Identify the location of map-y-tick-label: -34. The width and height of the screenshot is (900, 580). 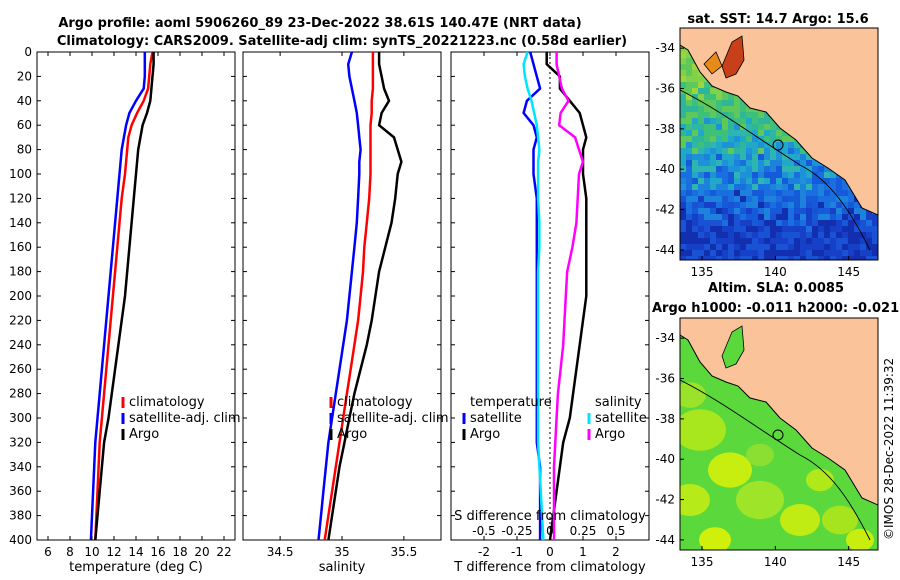
(665, 338).